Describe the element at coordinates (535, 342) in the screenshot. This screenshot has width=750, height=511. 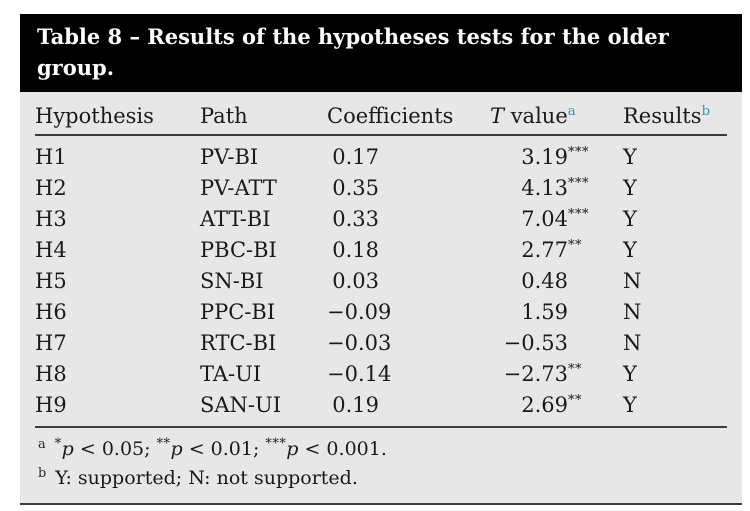
I see `t-value-number: −0.53` at that location.